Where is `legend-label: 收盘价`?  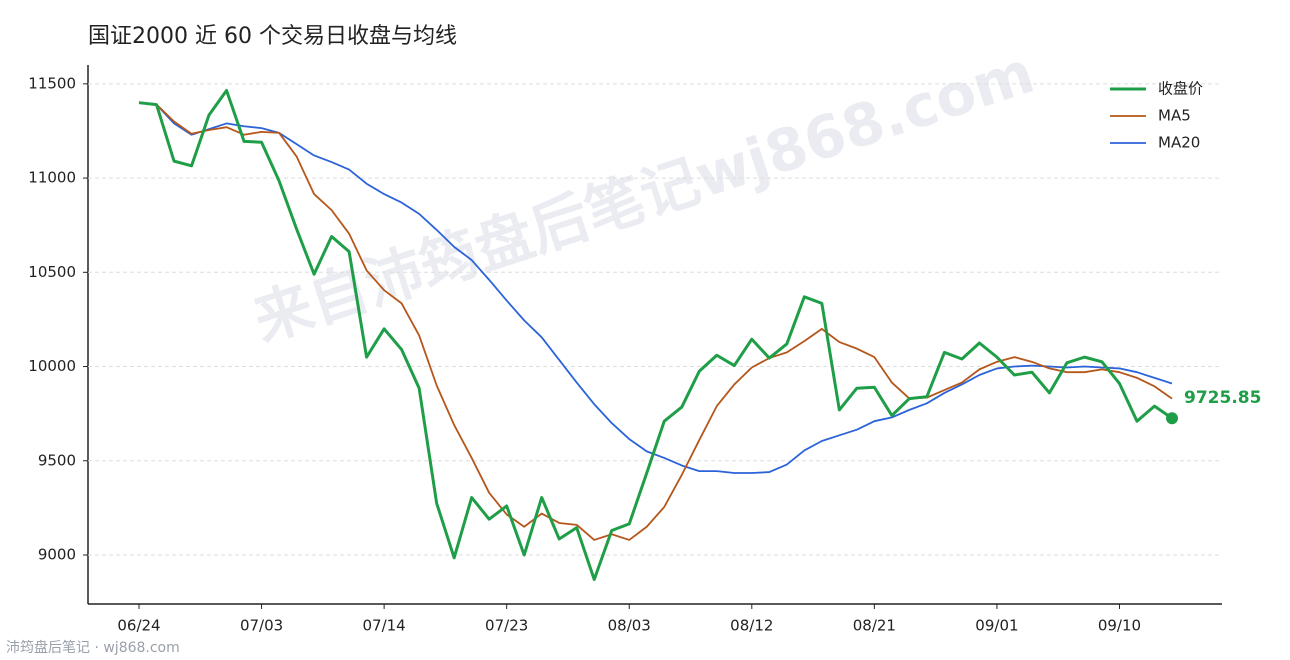
legend-label: 收盘价 is located at coordinates (1180, 89).